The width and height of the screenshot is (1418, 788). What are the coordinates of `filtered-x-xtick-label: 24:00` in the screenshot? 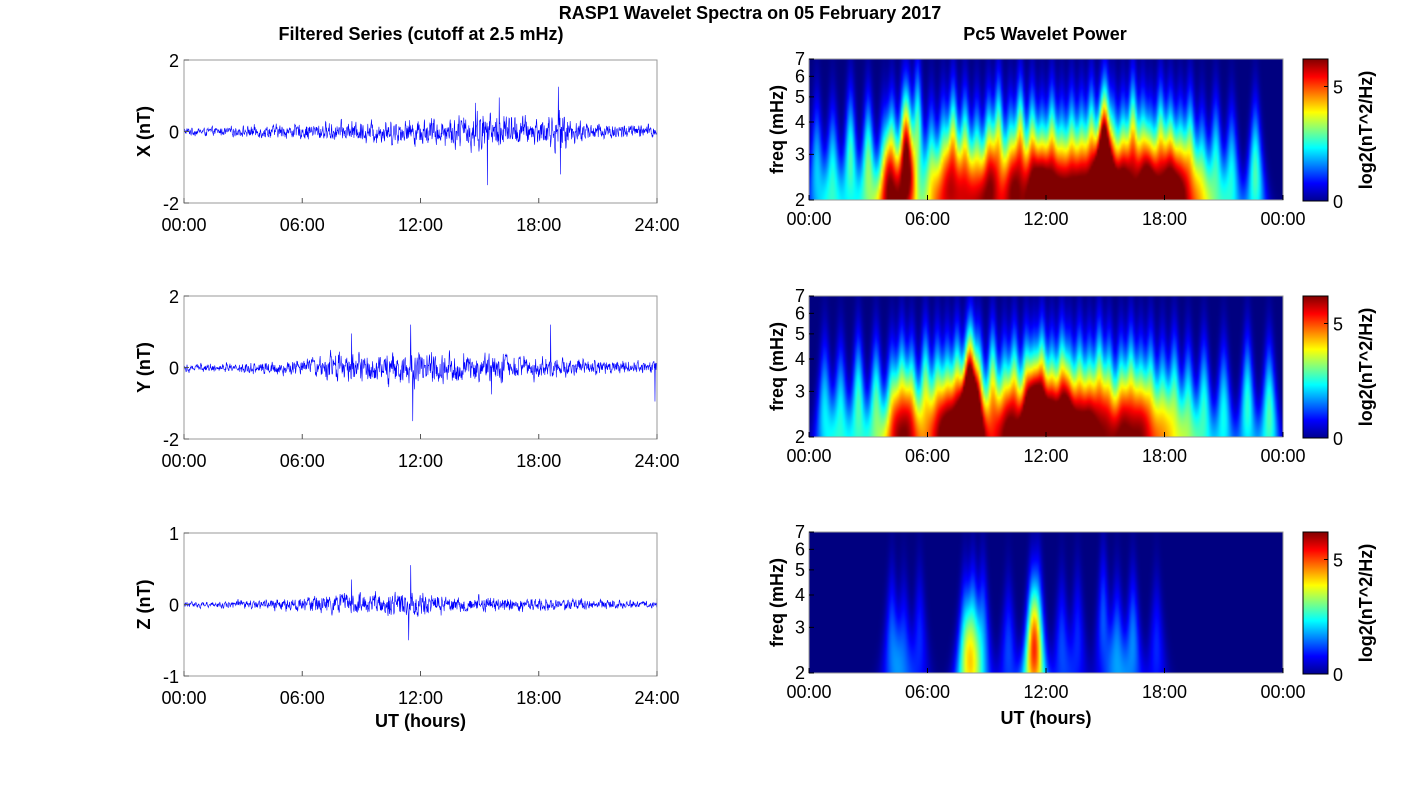 It's located at (656, 225).